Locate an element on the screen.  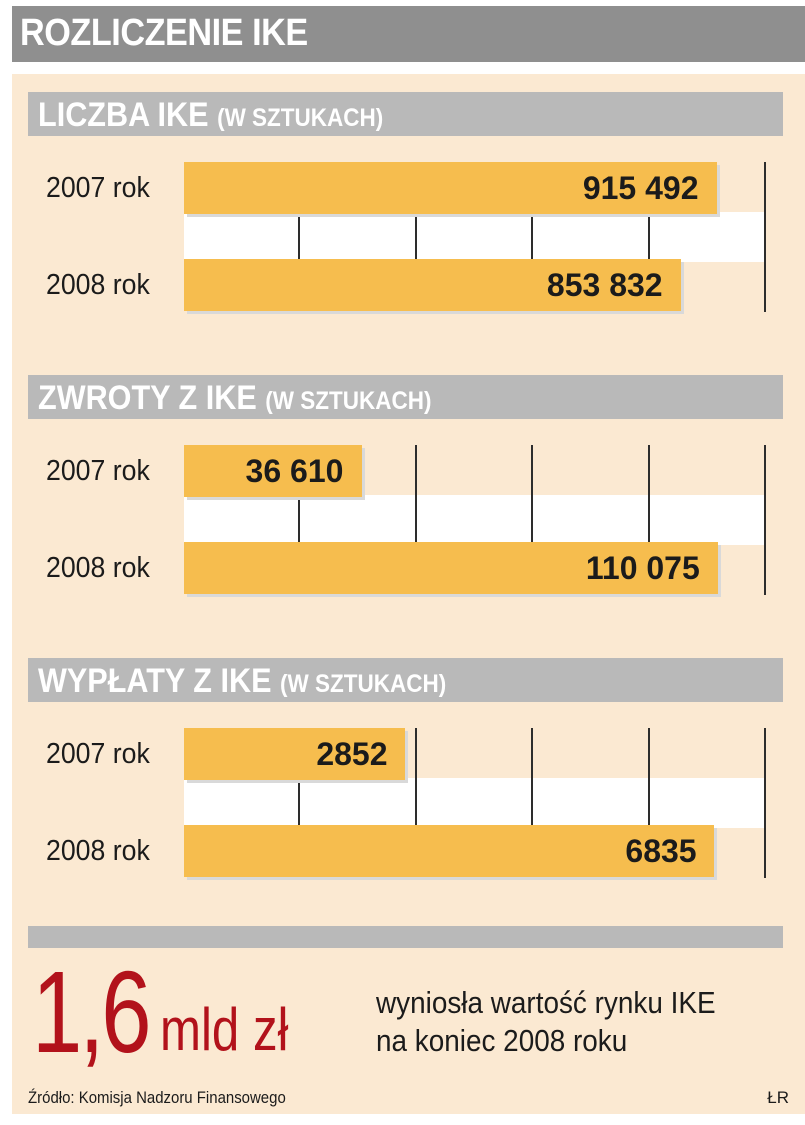
summary-unit: mld zł is located at coordinates (224, 1029).